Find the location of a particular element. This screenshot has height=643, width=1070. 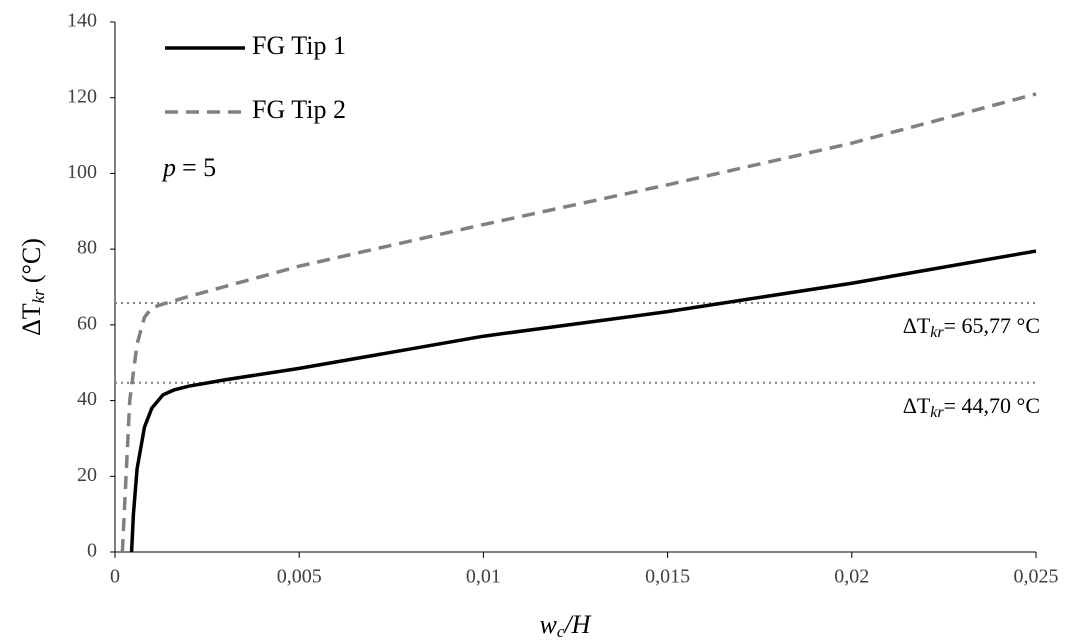

reference-value: = 44,70 °C is located at coordinates (992, 405).